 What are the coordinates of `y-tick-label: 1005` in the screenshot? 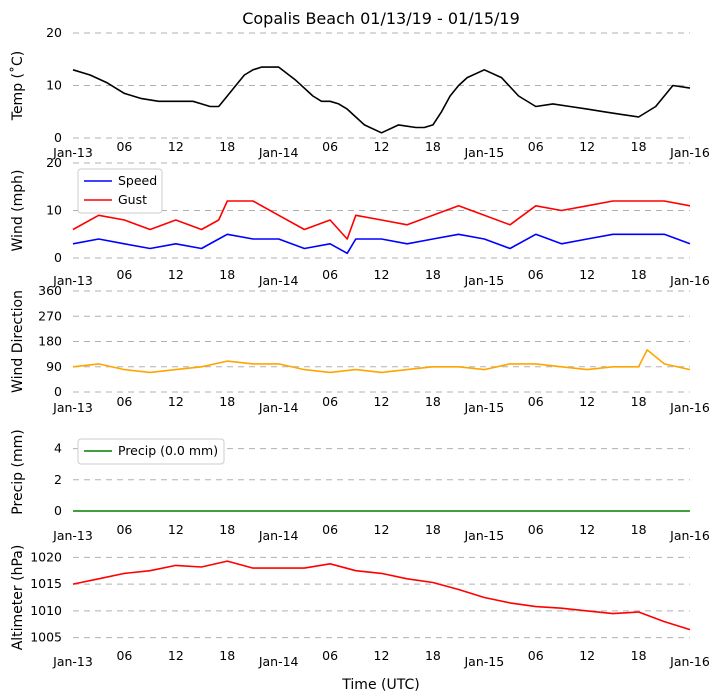 It's located at (46, 637).